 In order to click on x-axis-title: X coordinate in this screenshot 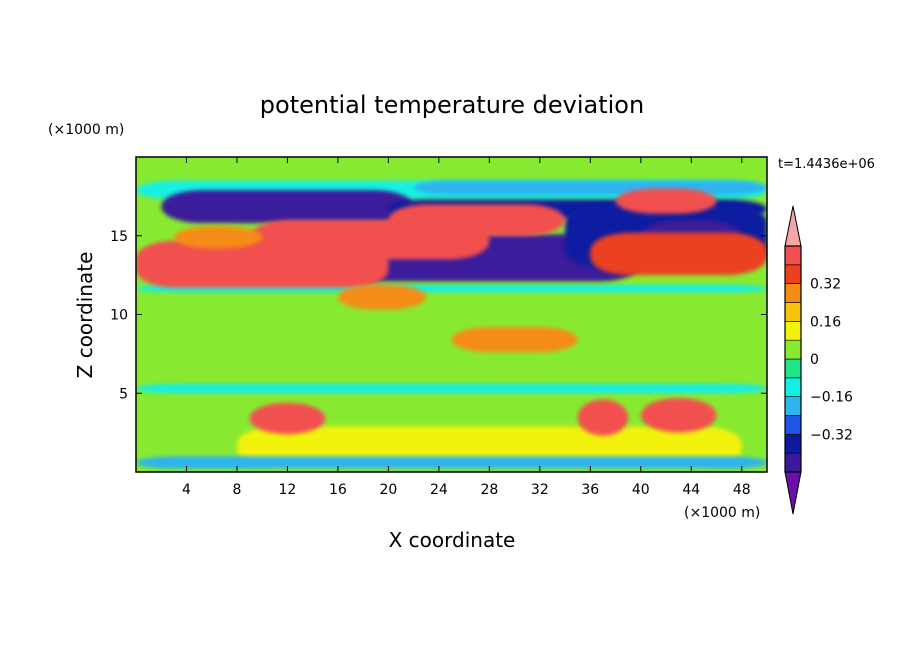, I will do `click(452, 540)`.